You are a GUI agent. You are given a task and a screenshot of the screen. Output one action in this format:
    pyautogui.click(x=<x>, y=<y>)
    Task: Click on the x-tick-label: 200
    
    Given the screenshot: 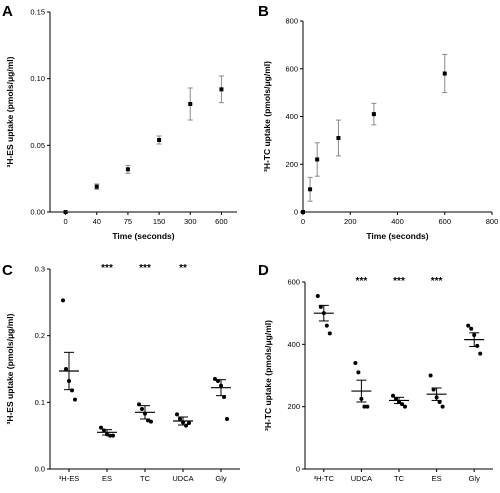 What is the action you would take?
    pyautogui.click(x=350, y=221)
    